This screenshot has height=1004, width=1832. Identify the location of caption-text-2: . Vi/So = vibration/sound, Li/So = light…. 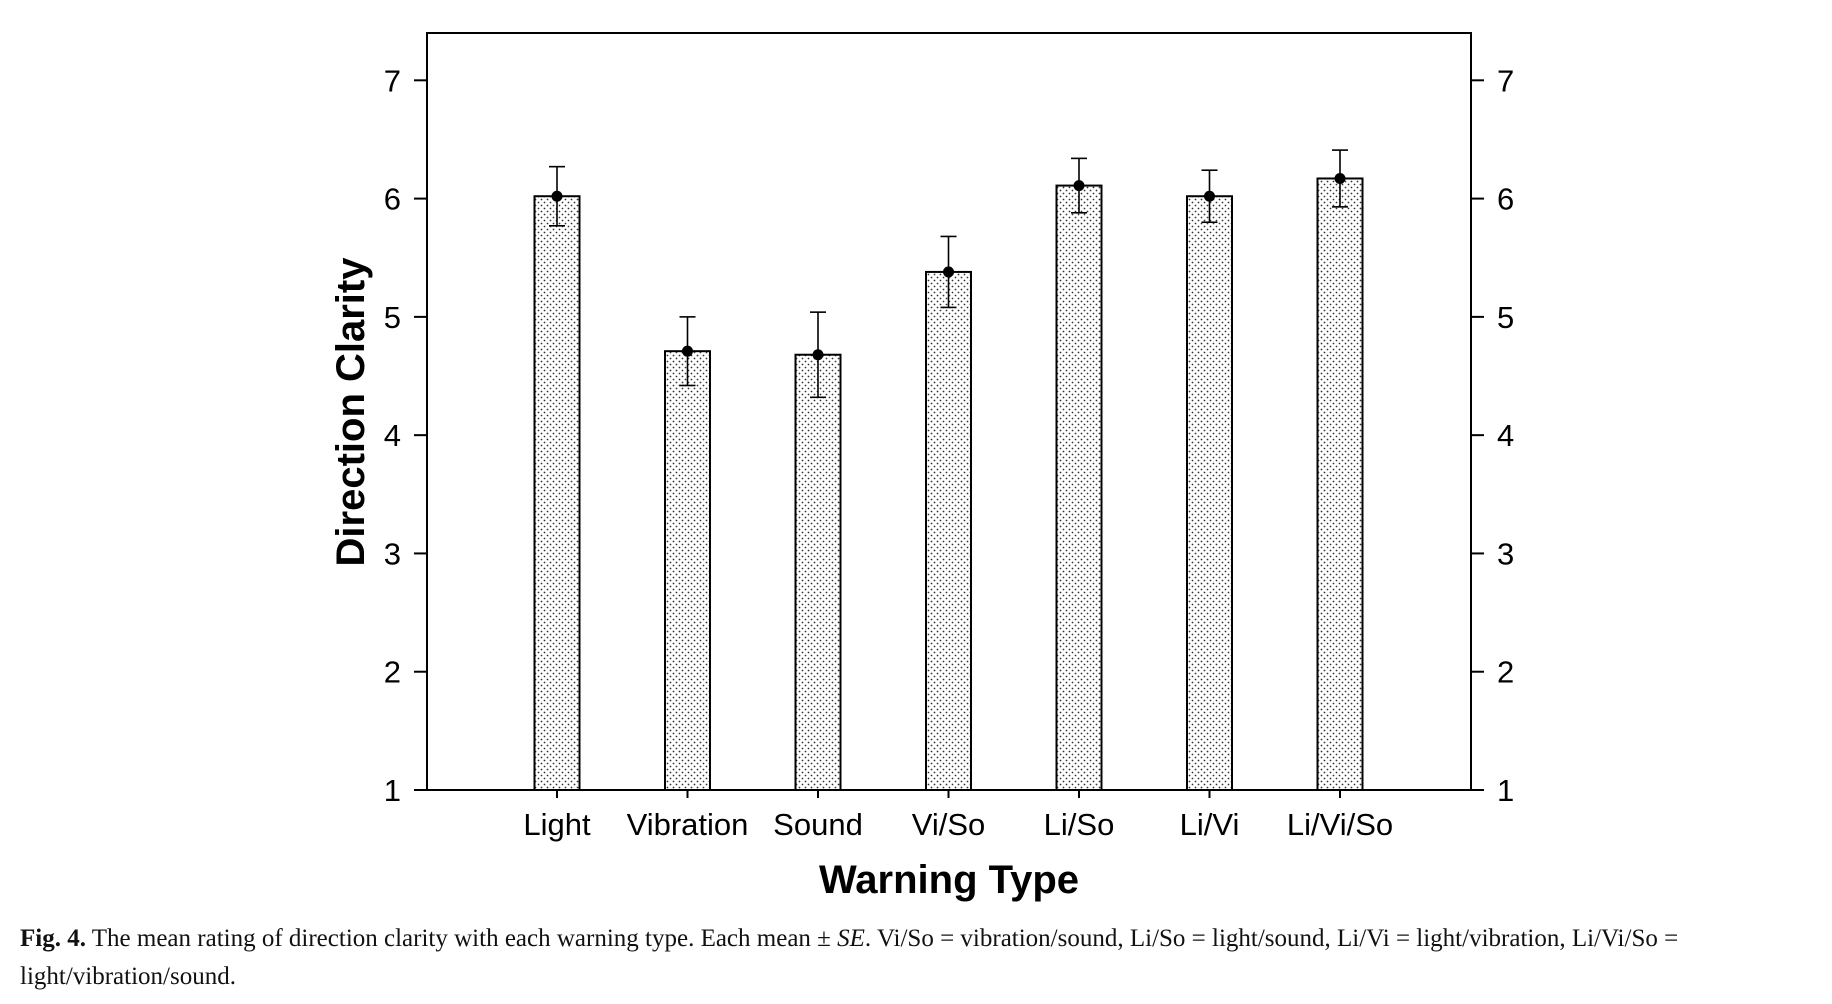
(849, 957).